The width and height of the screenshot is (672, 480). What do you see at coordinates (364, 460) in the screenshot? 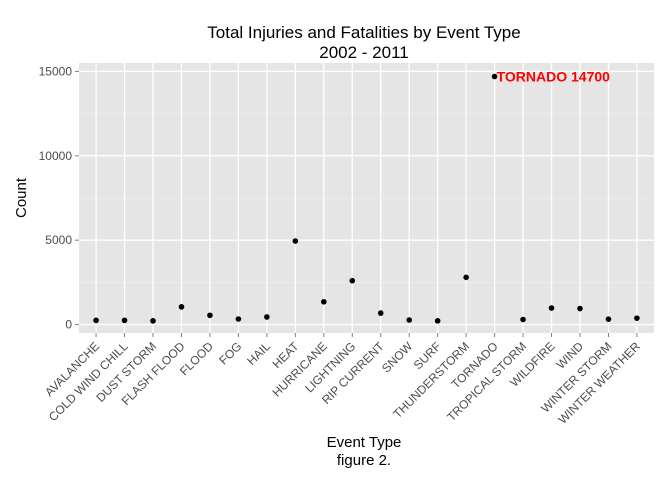
I see `x-axis-caption: figure 2.` at bounding box center [364, 460].